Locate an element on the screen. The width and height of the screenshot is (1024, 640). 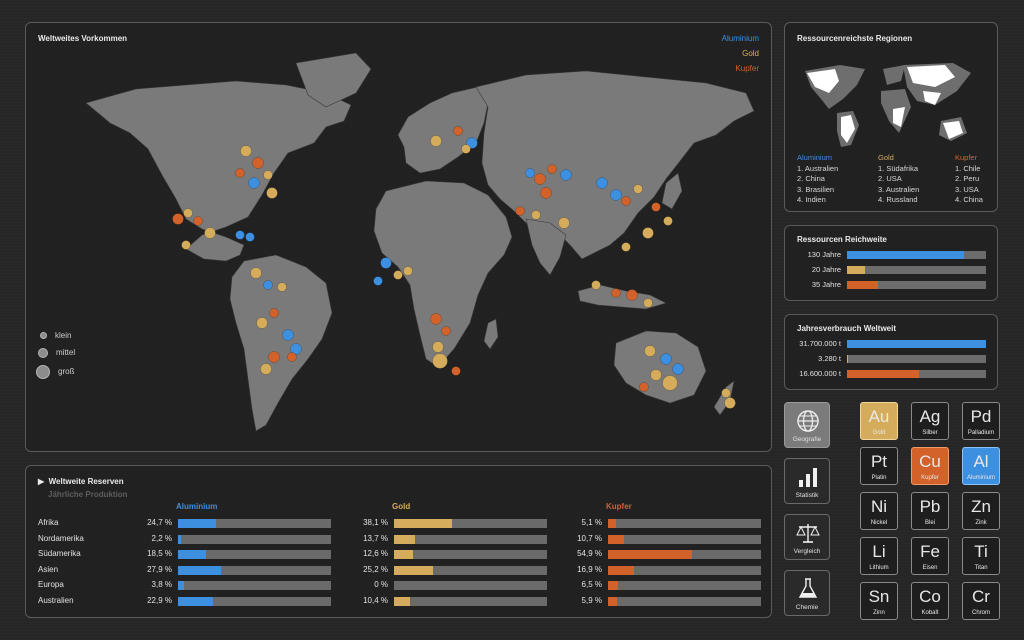
element-tile-silber: Ag Silber is located at coordinates (930, 421).